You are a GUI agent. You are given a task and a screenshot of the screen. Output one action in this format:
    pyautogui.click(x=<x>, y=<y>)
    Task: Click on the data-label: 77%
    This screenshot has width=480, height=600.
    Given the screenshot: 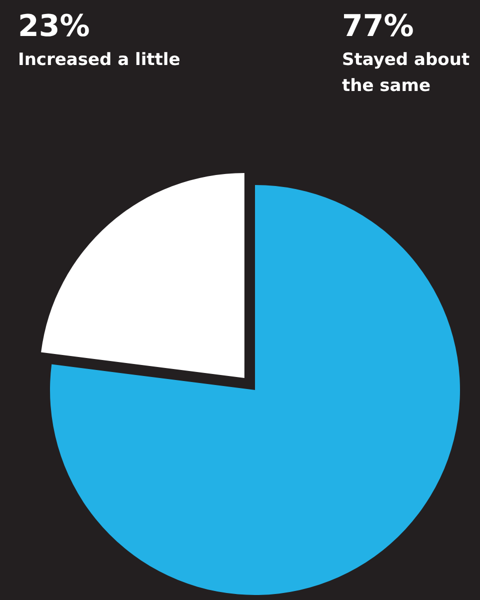 What is the action you would take?
    pyautogui.click(x=378, y=26)
    